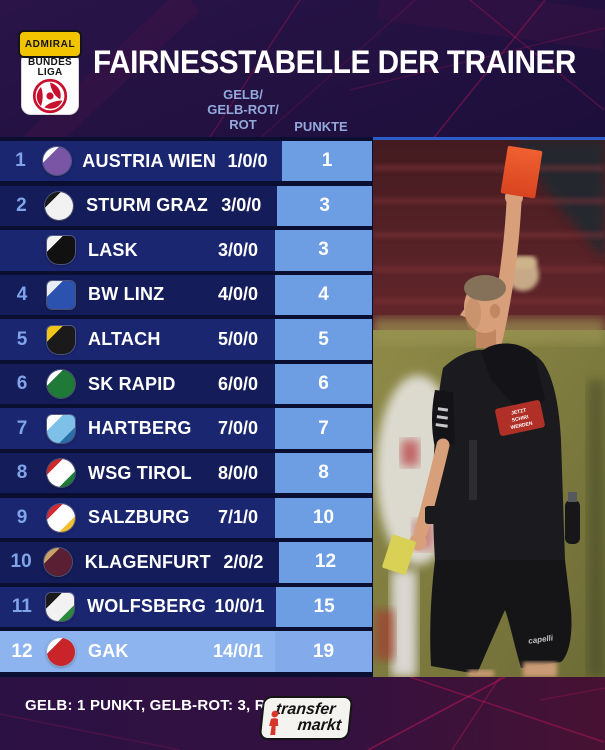  Describe the element at coordinates (139, 517) in the screenshot. I see `team-name: SALZBURG` at that location.